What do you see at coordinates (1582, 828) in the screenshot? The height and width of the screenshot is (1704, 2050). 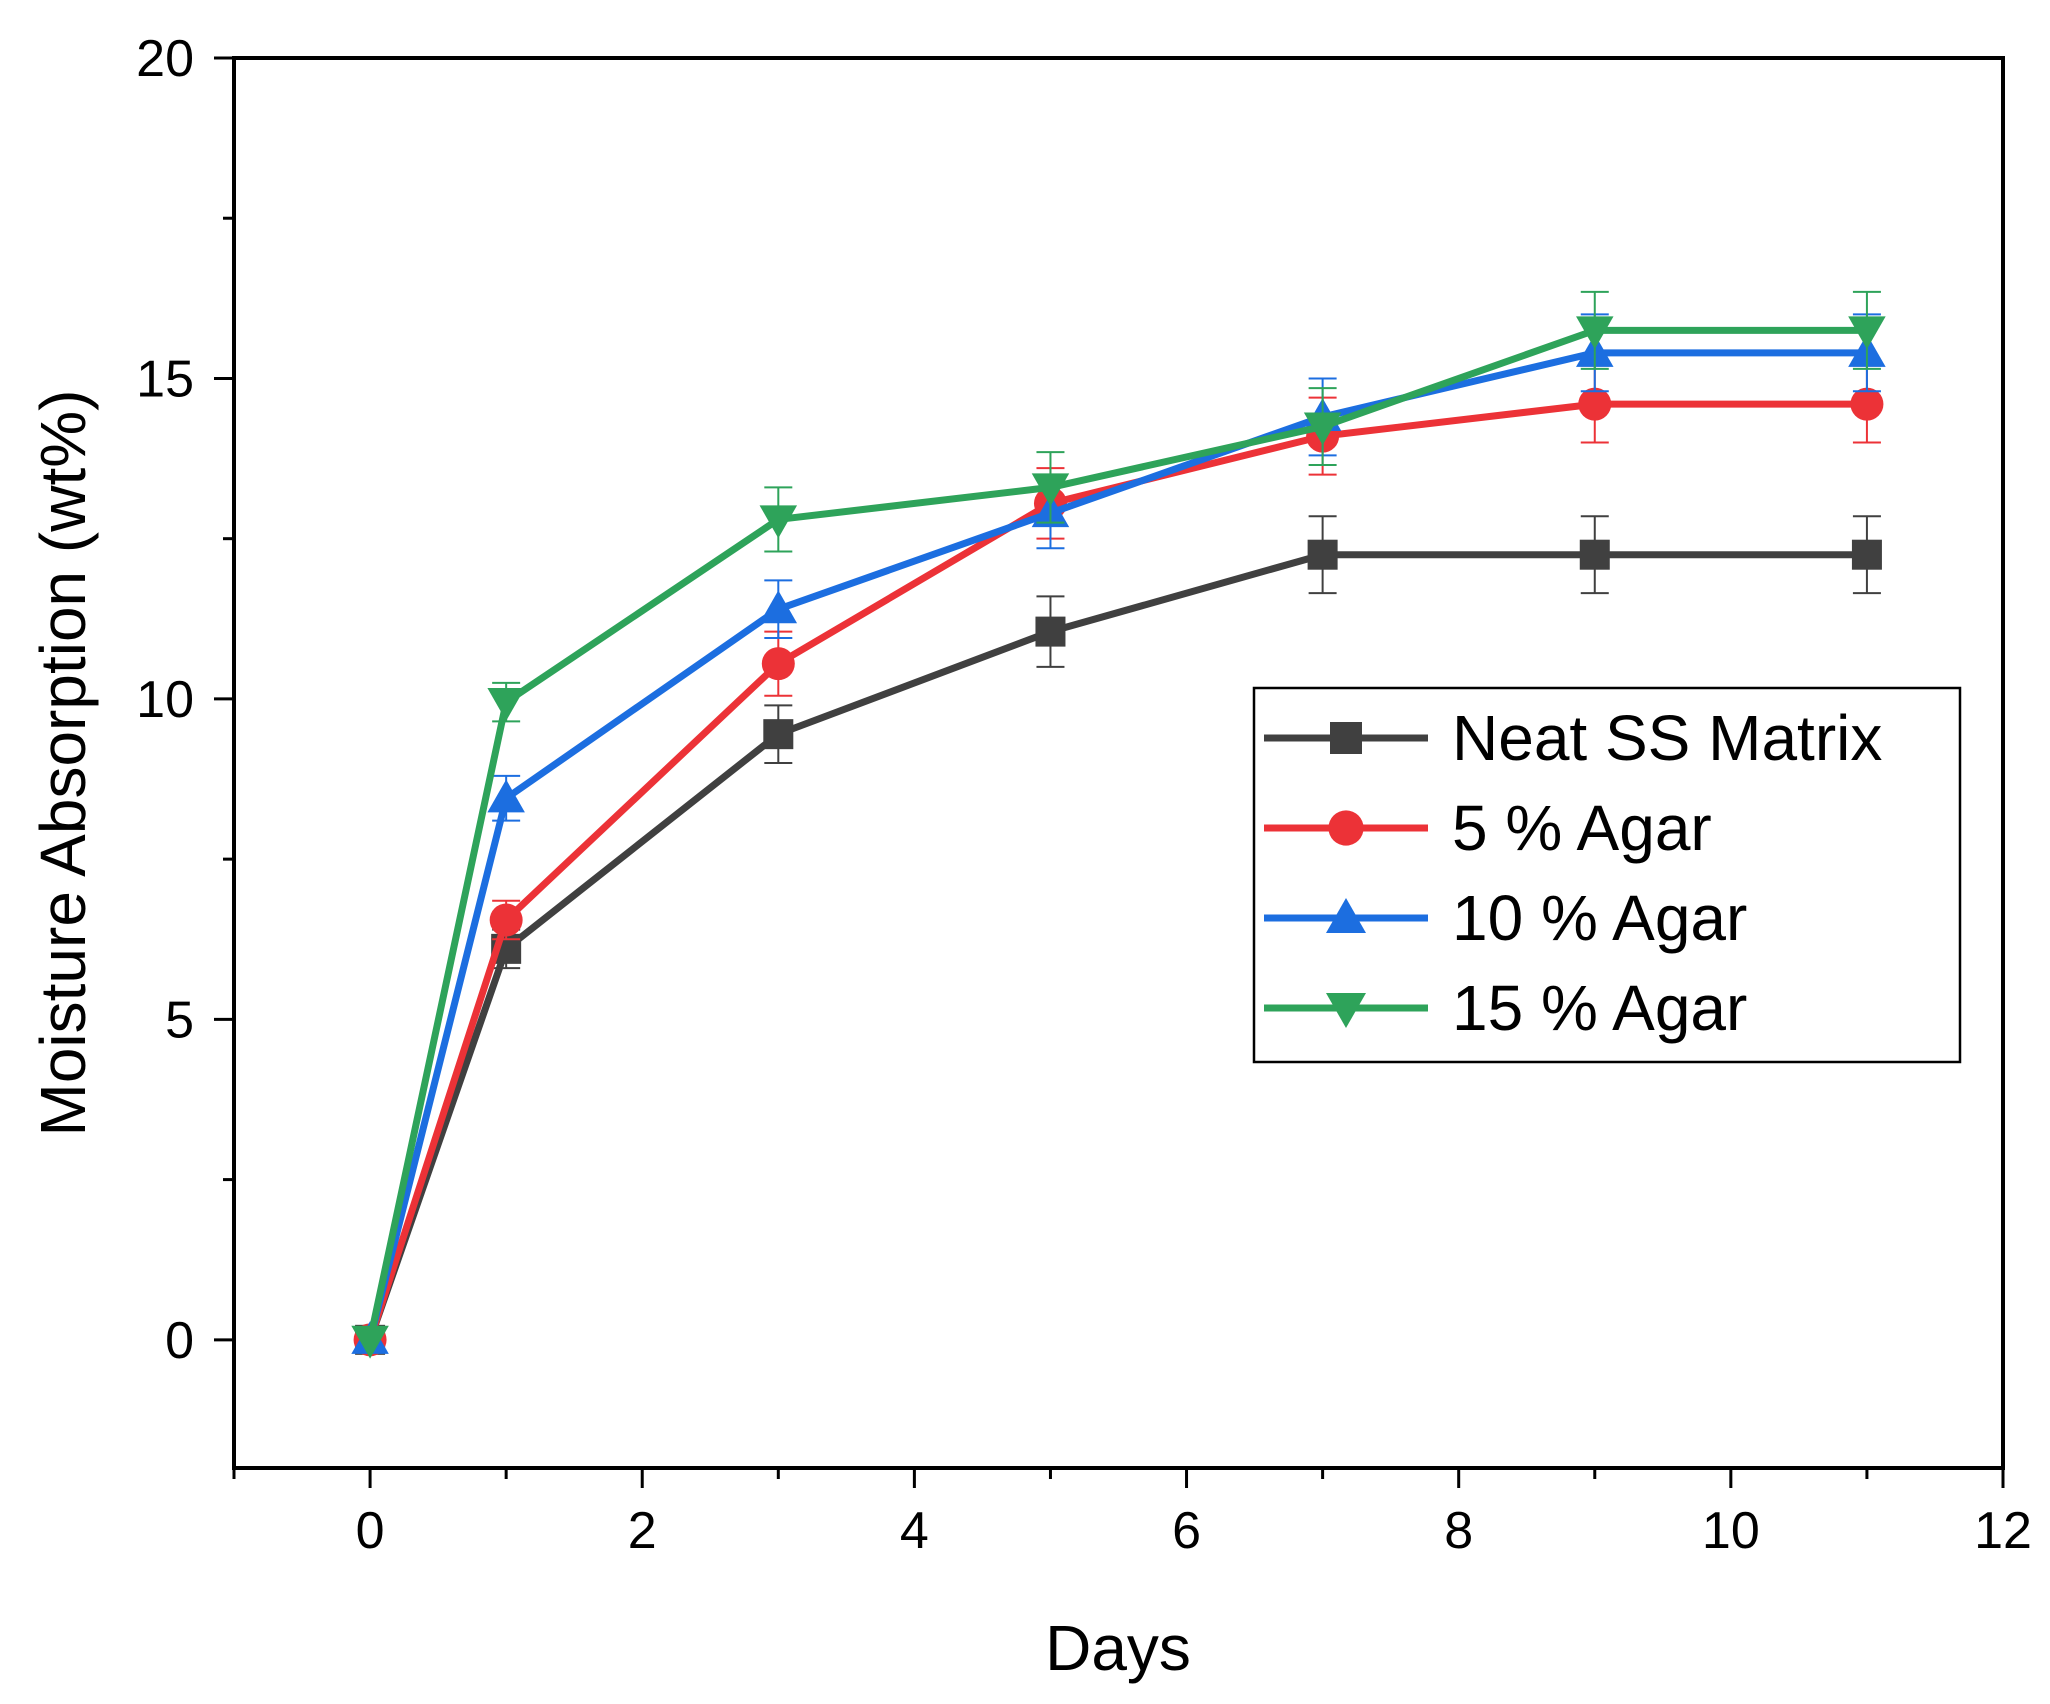 I see `legend-label: 5 % Agar` at bounding box center [1582, 828].